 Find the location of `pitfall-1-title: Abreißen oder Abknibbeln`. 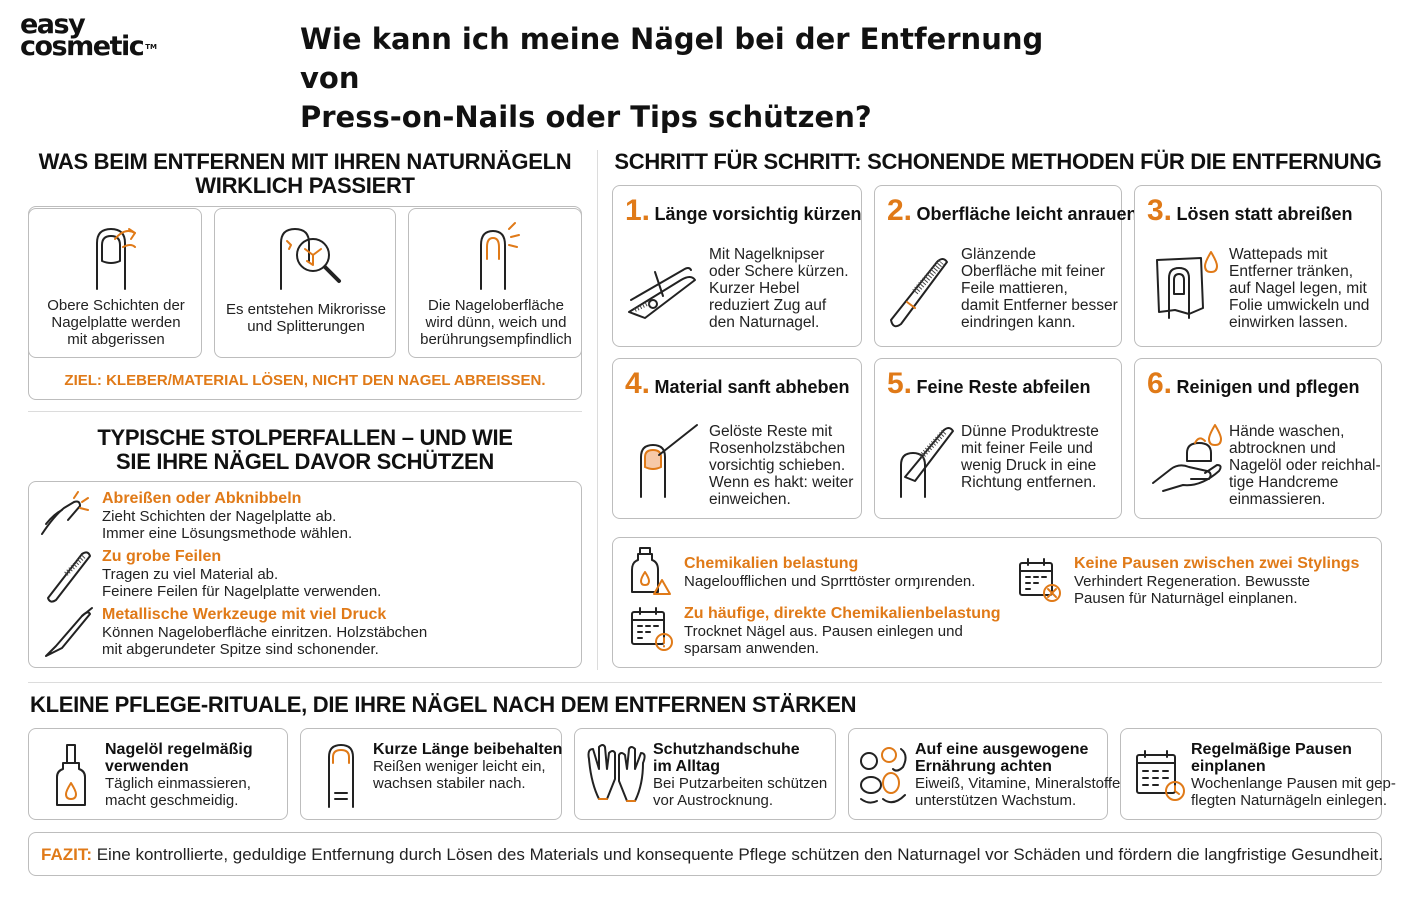

pitfall-1-title: Abreißen oder Abknibbeln is located at coordinates (202, 498).